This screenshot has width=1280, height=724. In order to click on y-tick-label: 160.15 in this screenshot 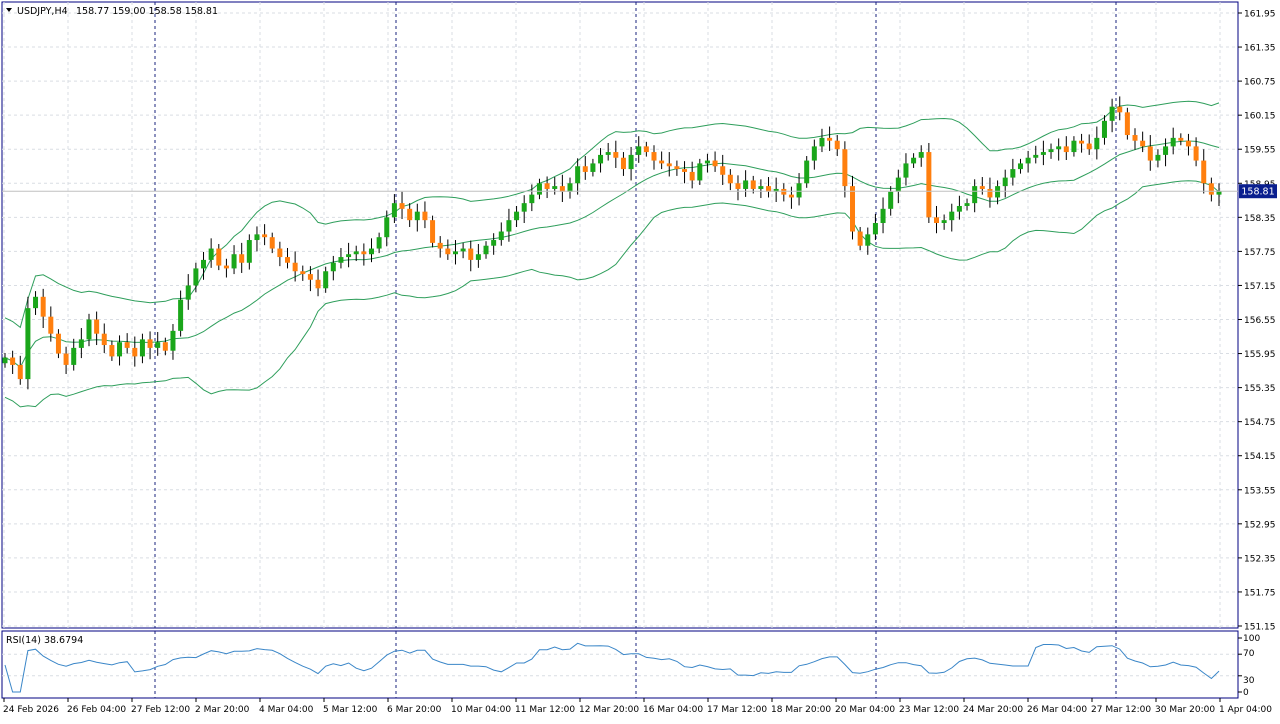, I will do `click(1260, 117)`.